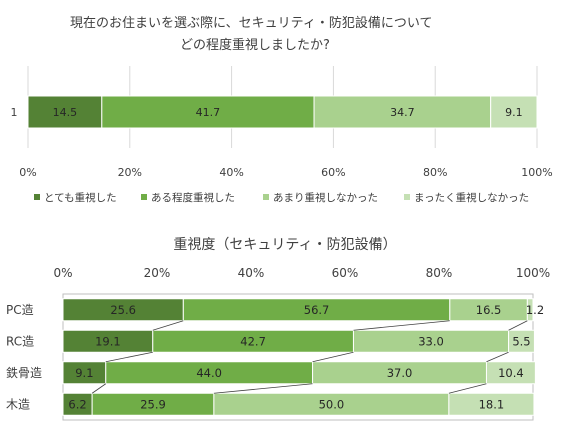  What do you see at coordinates (20, 310) in the screenshot?
I see `chart-2-category-label: PC造` at bounding box center [20, 310].